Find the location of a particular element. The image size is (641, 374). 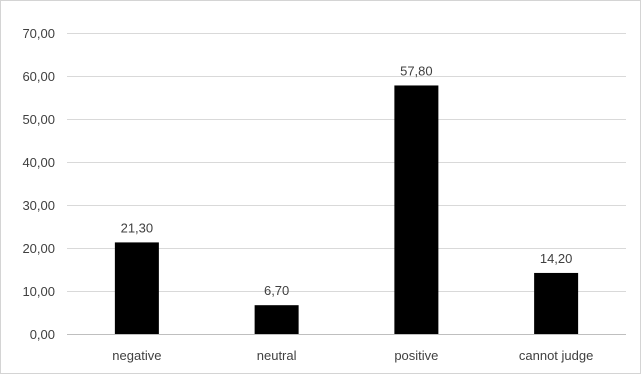

data-label: 6,70 is located at coordinates (276, 290).